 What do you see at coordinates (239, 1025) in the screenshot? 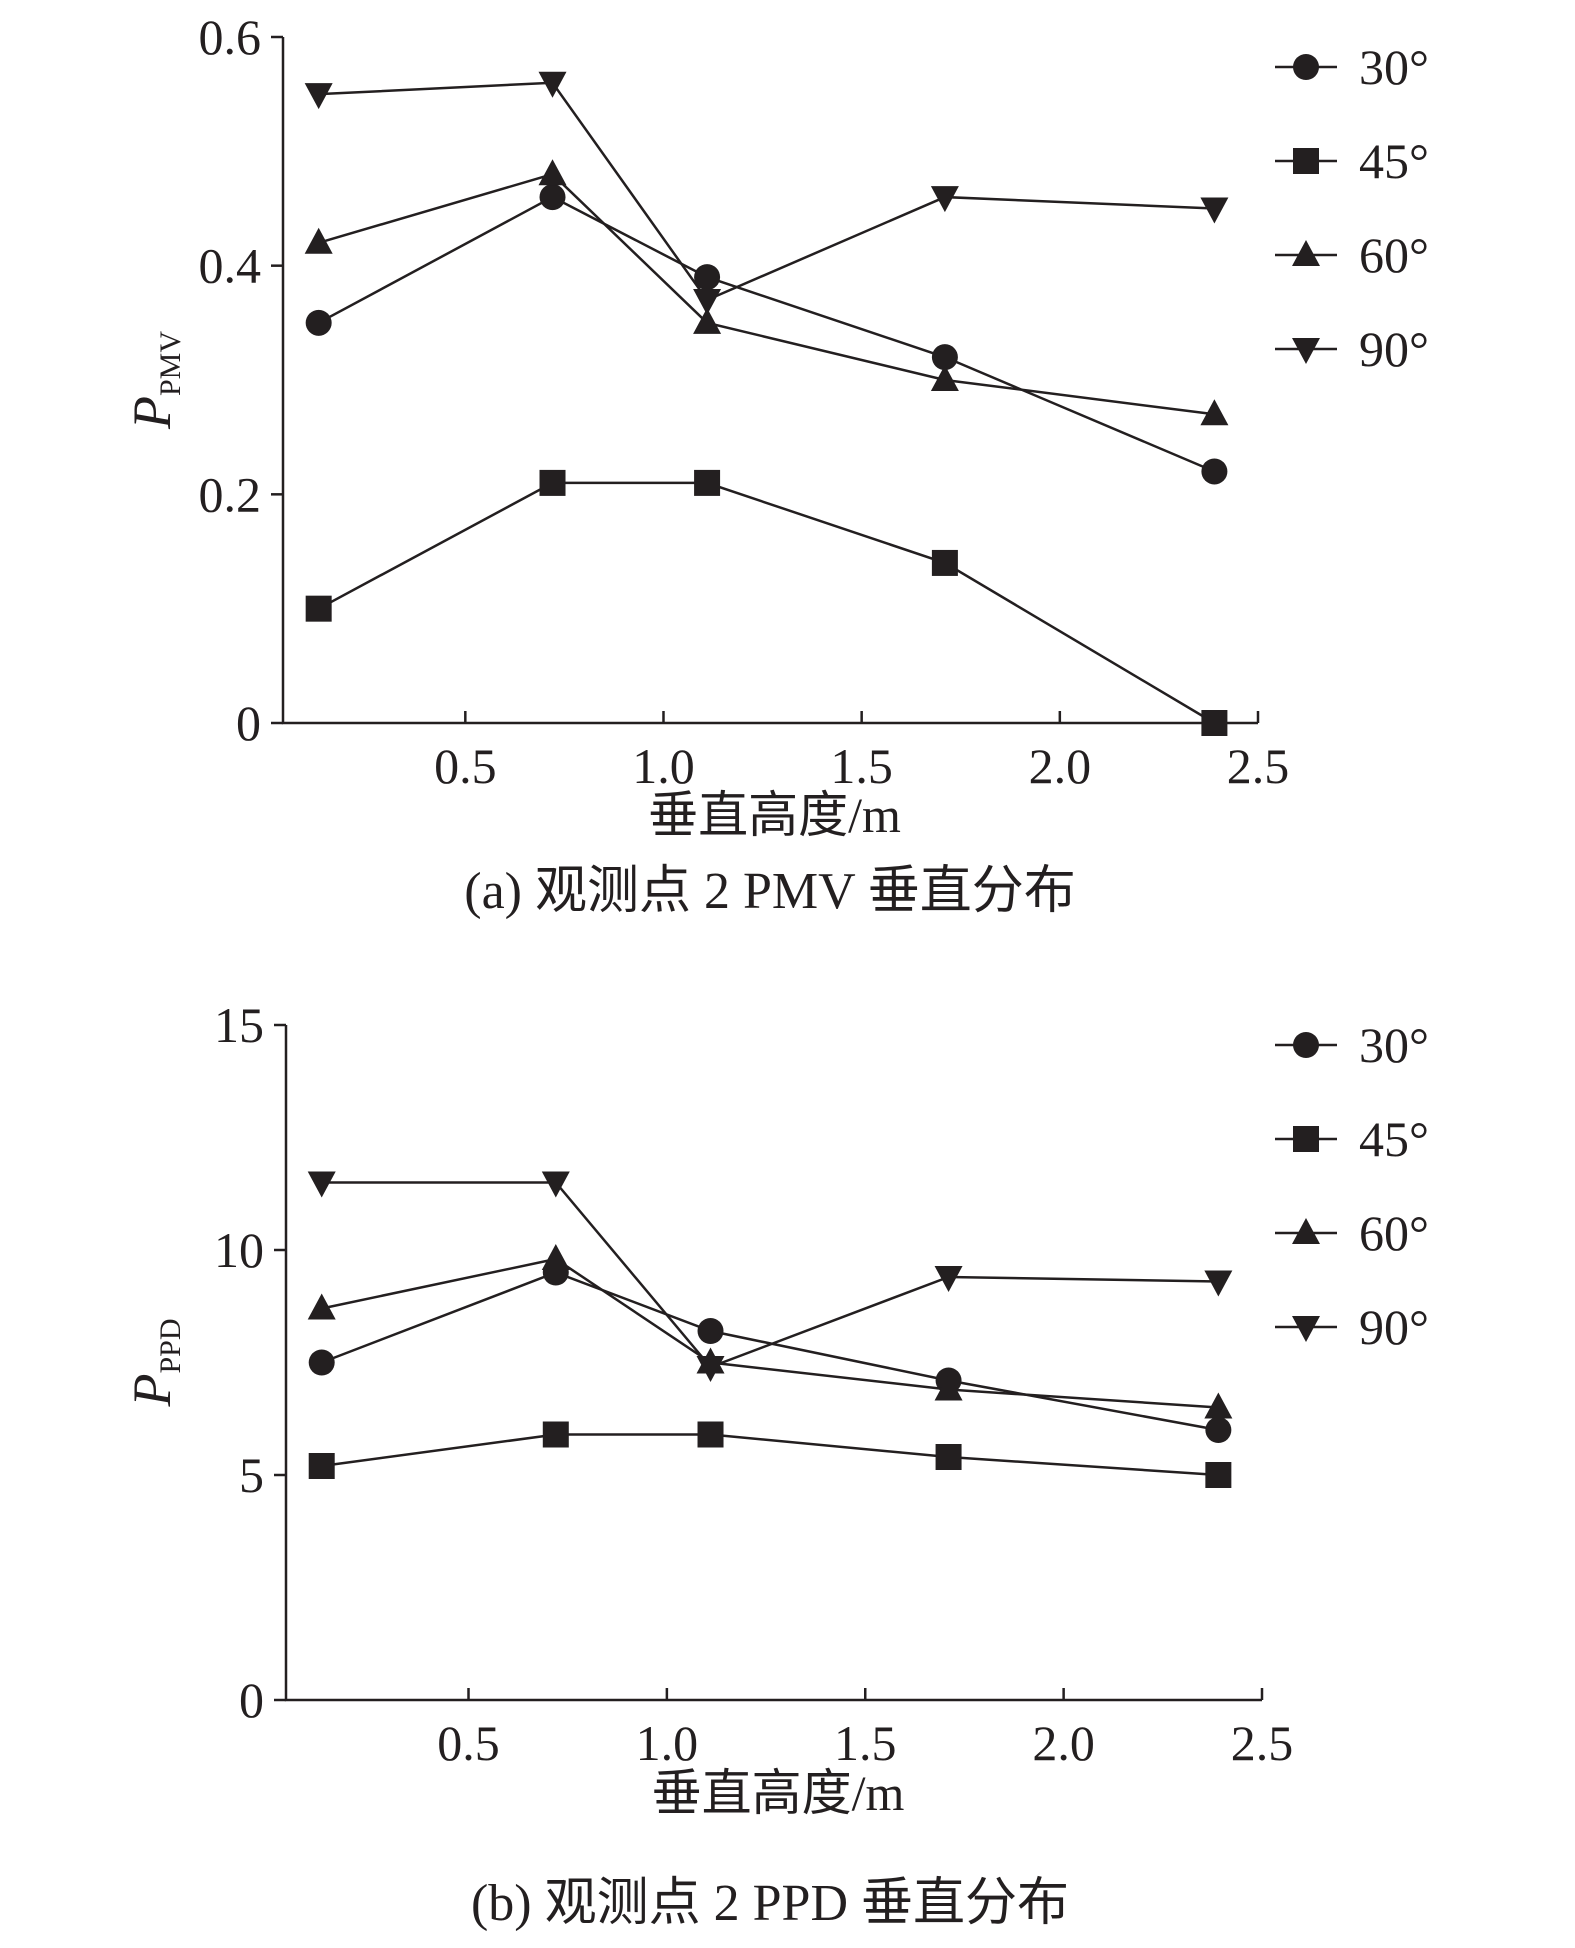
I see `y-tick-label: 15` at bounding box center [239, 1025].